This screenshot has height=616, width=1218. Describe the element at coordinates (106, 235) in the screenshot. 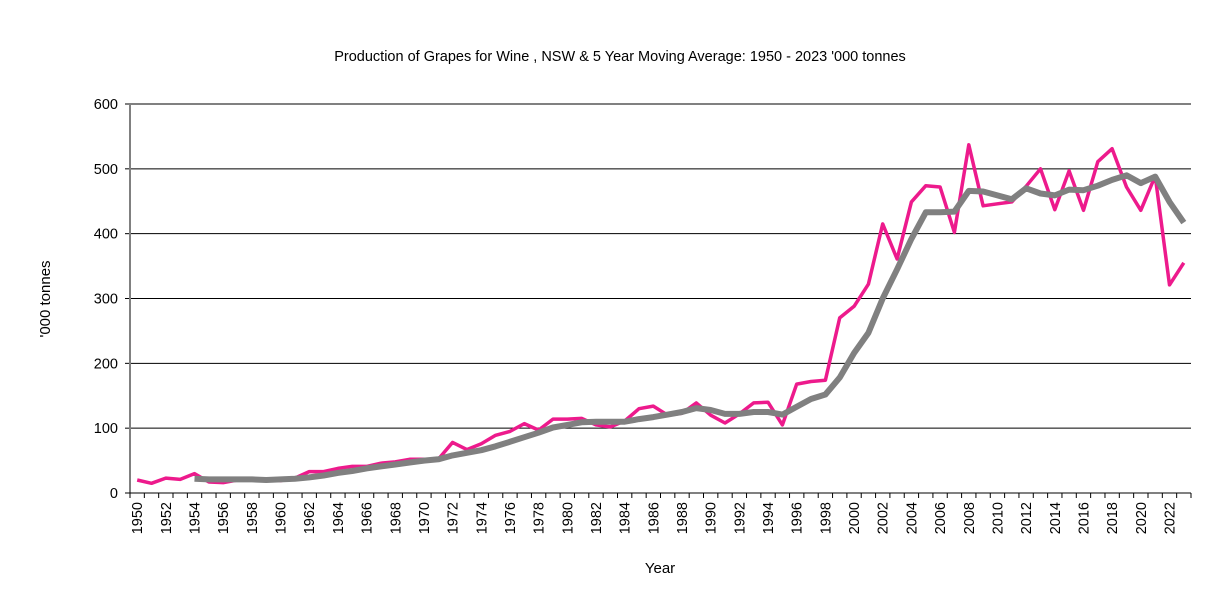

I see `y-tick-label: 400` at that location.